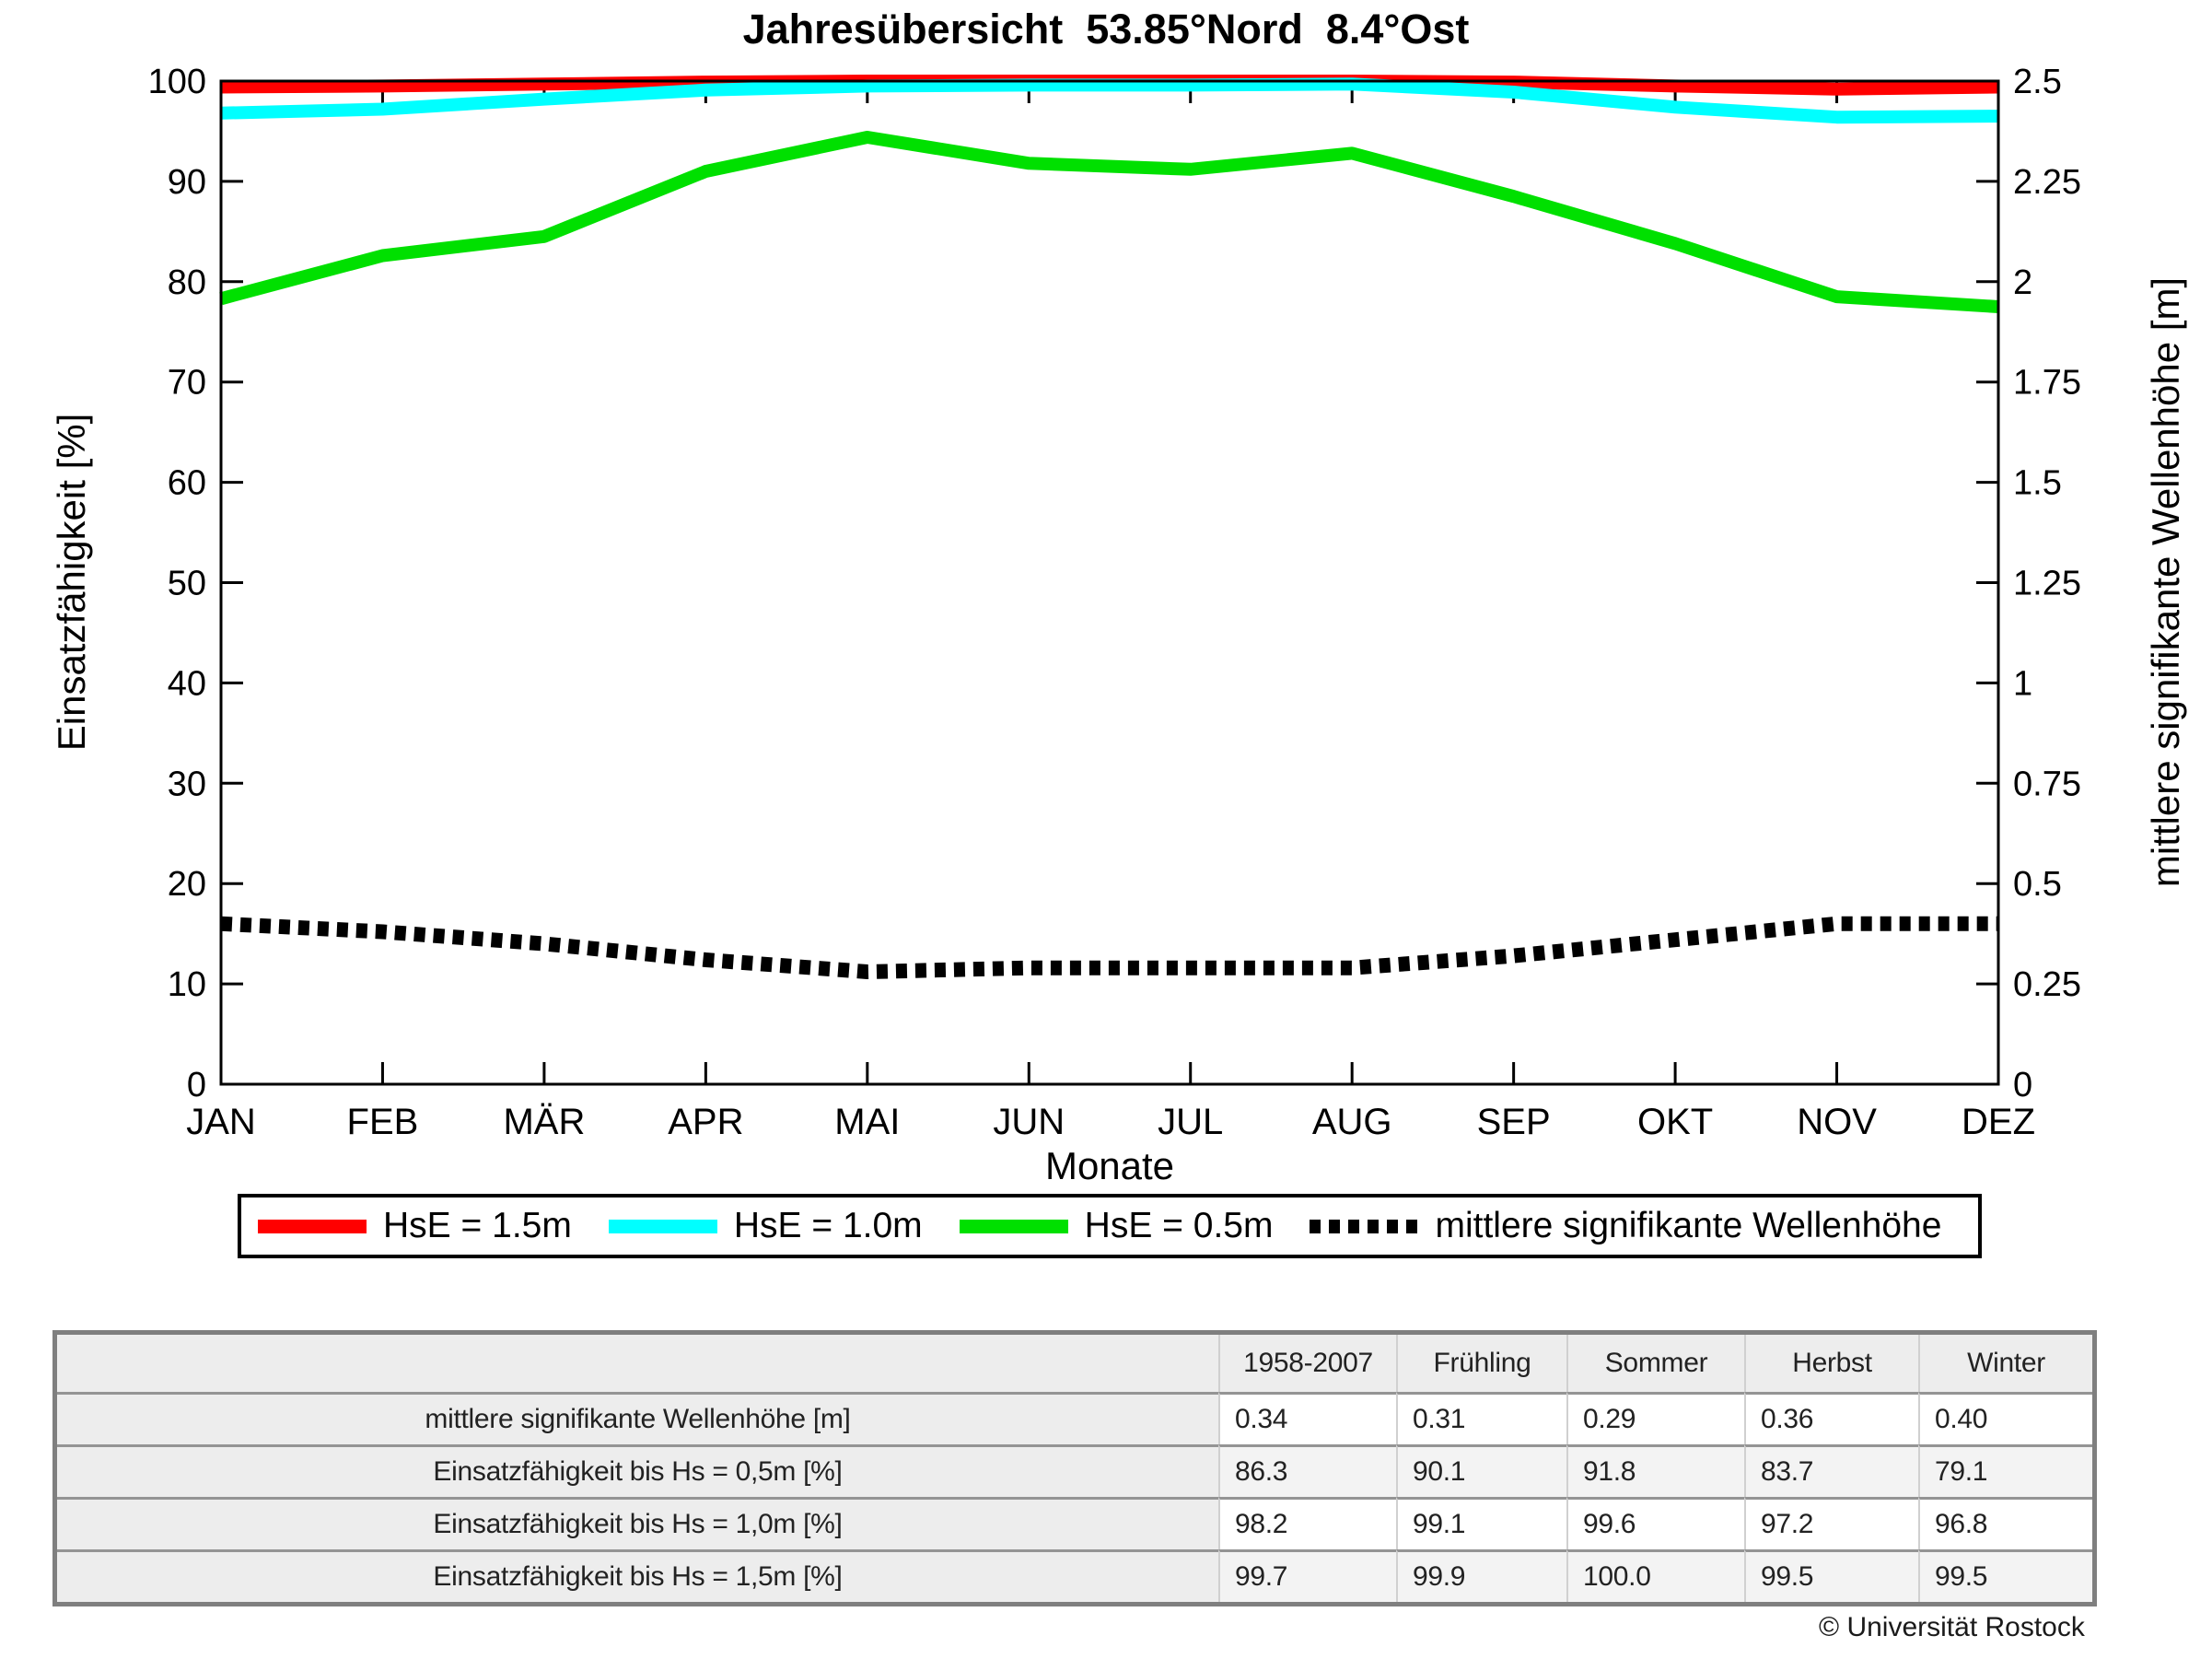 The width and height of the screenshot is (2212, 1659). What do you see at coordinates (187, 784) in the screenshot?
I see `left-axis-tick-label: 30` at bounding box center [187, 784].